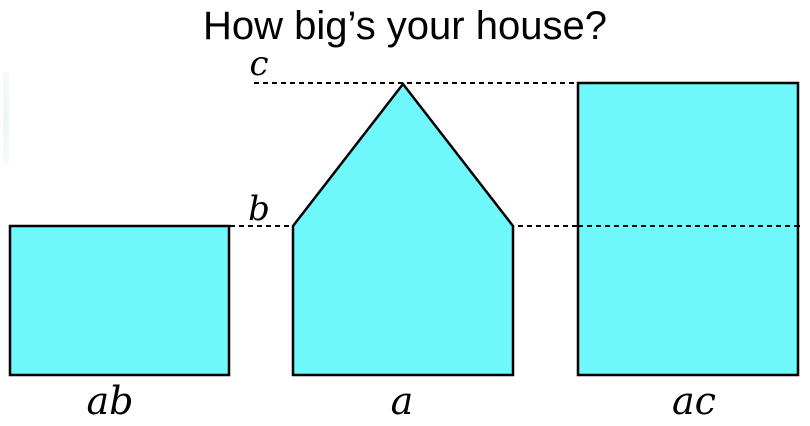 The image size is (810, 426). What do you see at coordinates (694, 401) in the screenshot?
I see `area-label-ac: ac` at bounding box center [694, 401].